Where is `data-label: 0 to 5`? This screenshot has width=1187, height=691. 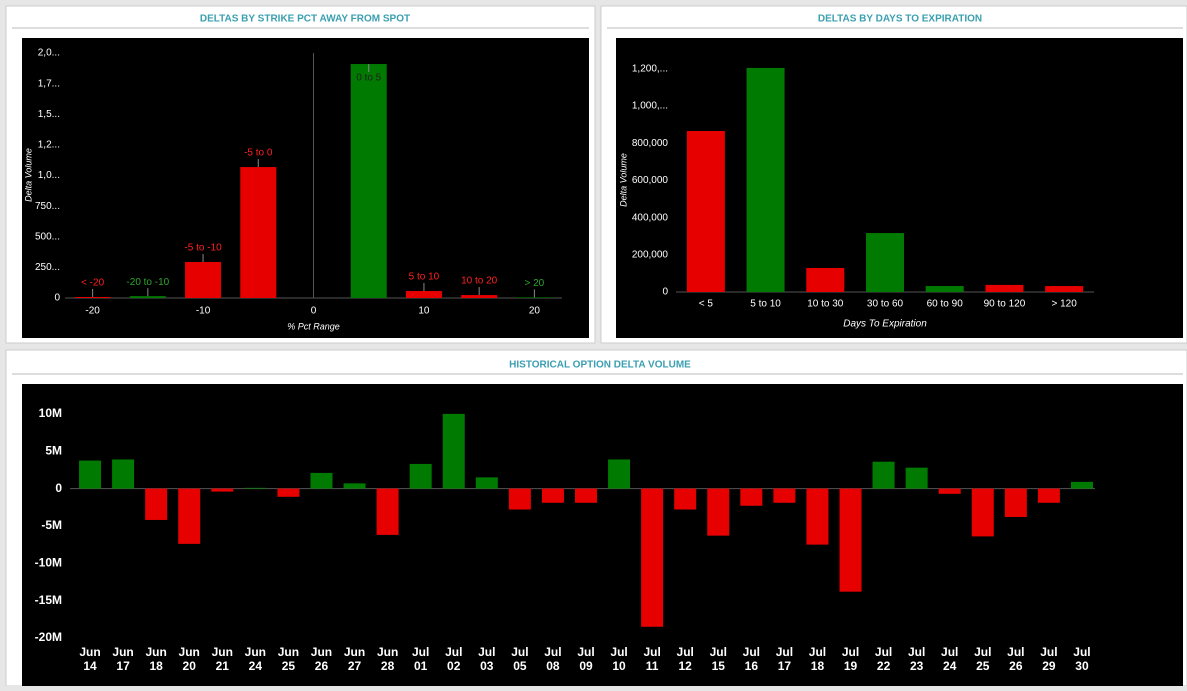
data-label: 0 to 5 is located at coordinates (368, 78).